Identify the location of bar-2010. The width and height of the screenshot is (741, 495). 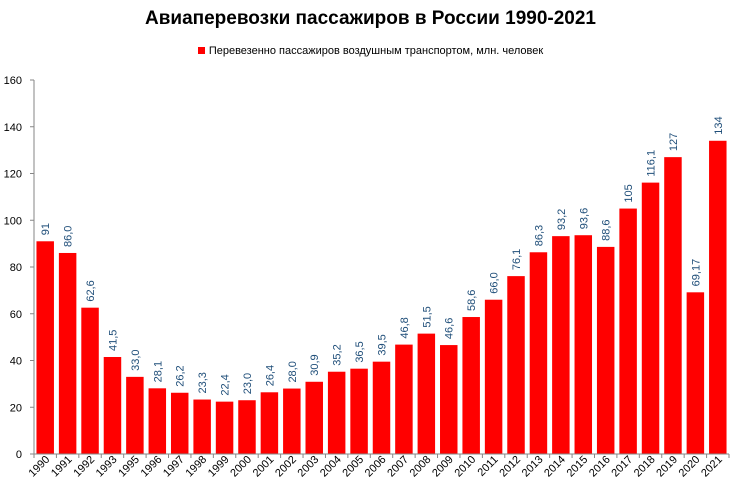
(471, 385).